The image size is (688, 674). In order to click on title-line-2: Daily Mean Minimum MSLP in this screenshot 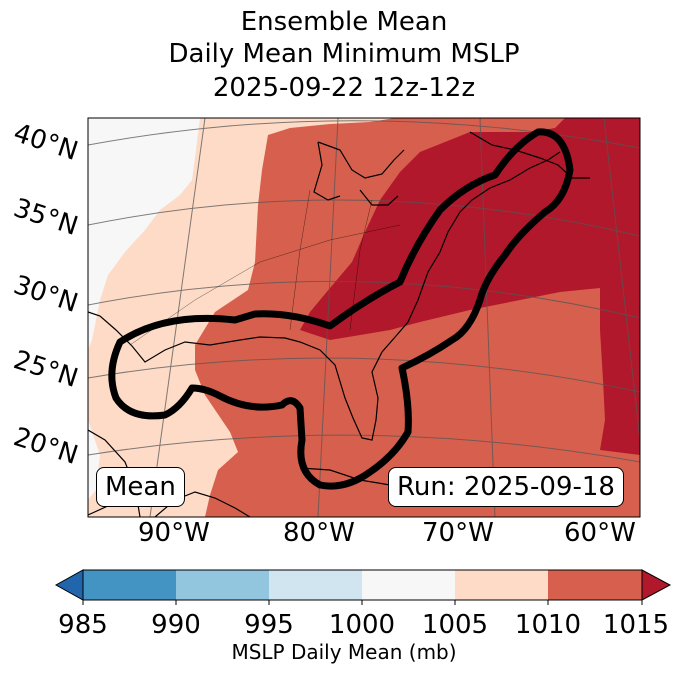, I will do `click(344, 54)`.